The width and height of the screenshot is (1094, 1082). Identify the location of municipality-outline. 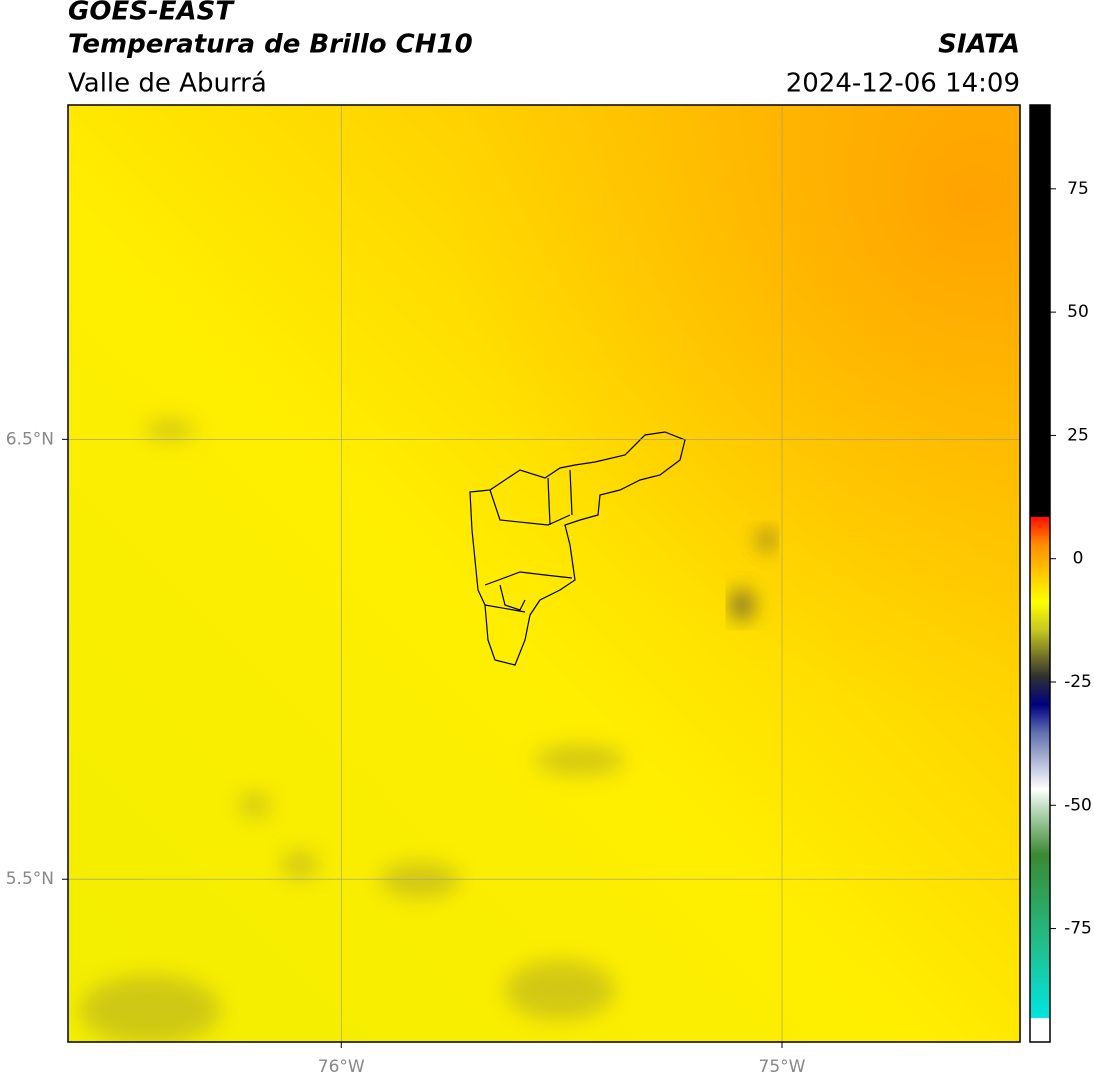
(577, 548).